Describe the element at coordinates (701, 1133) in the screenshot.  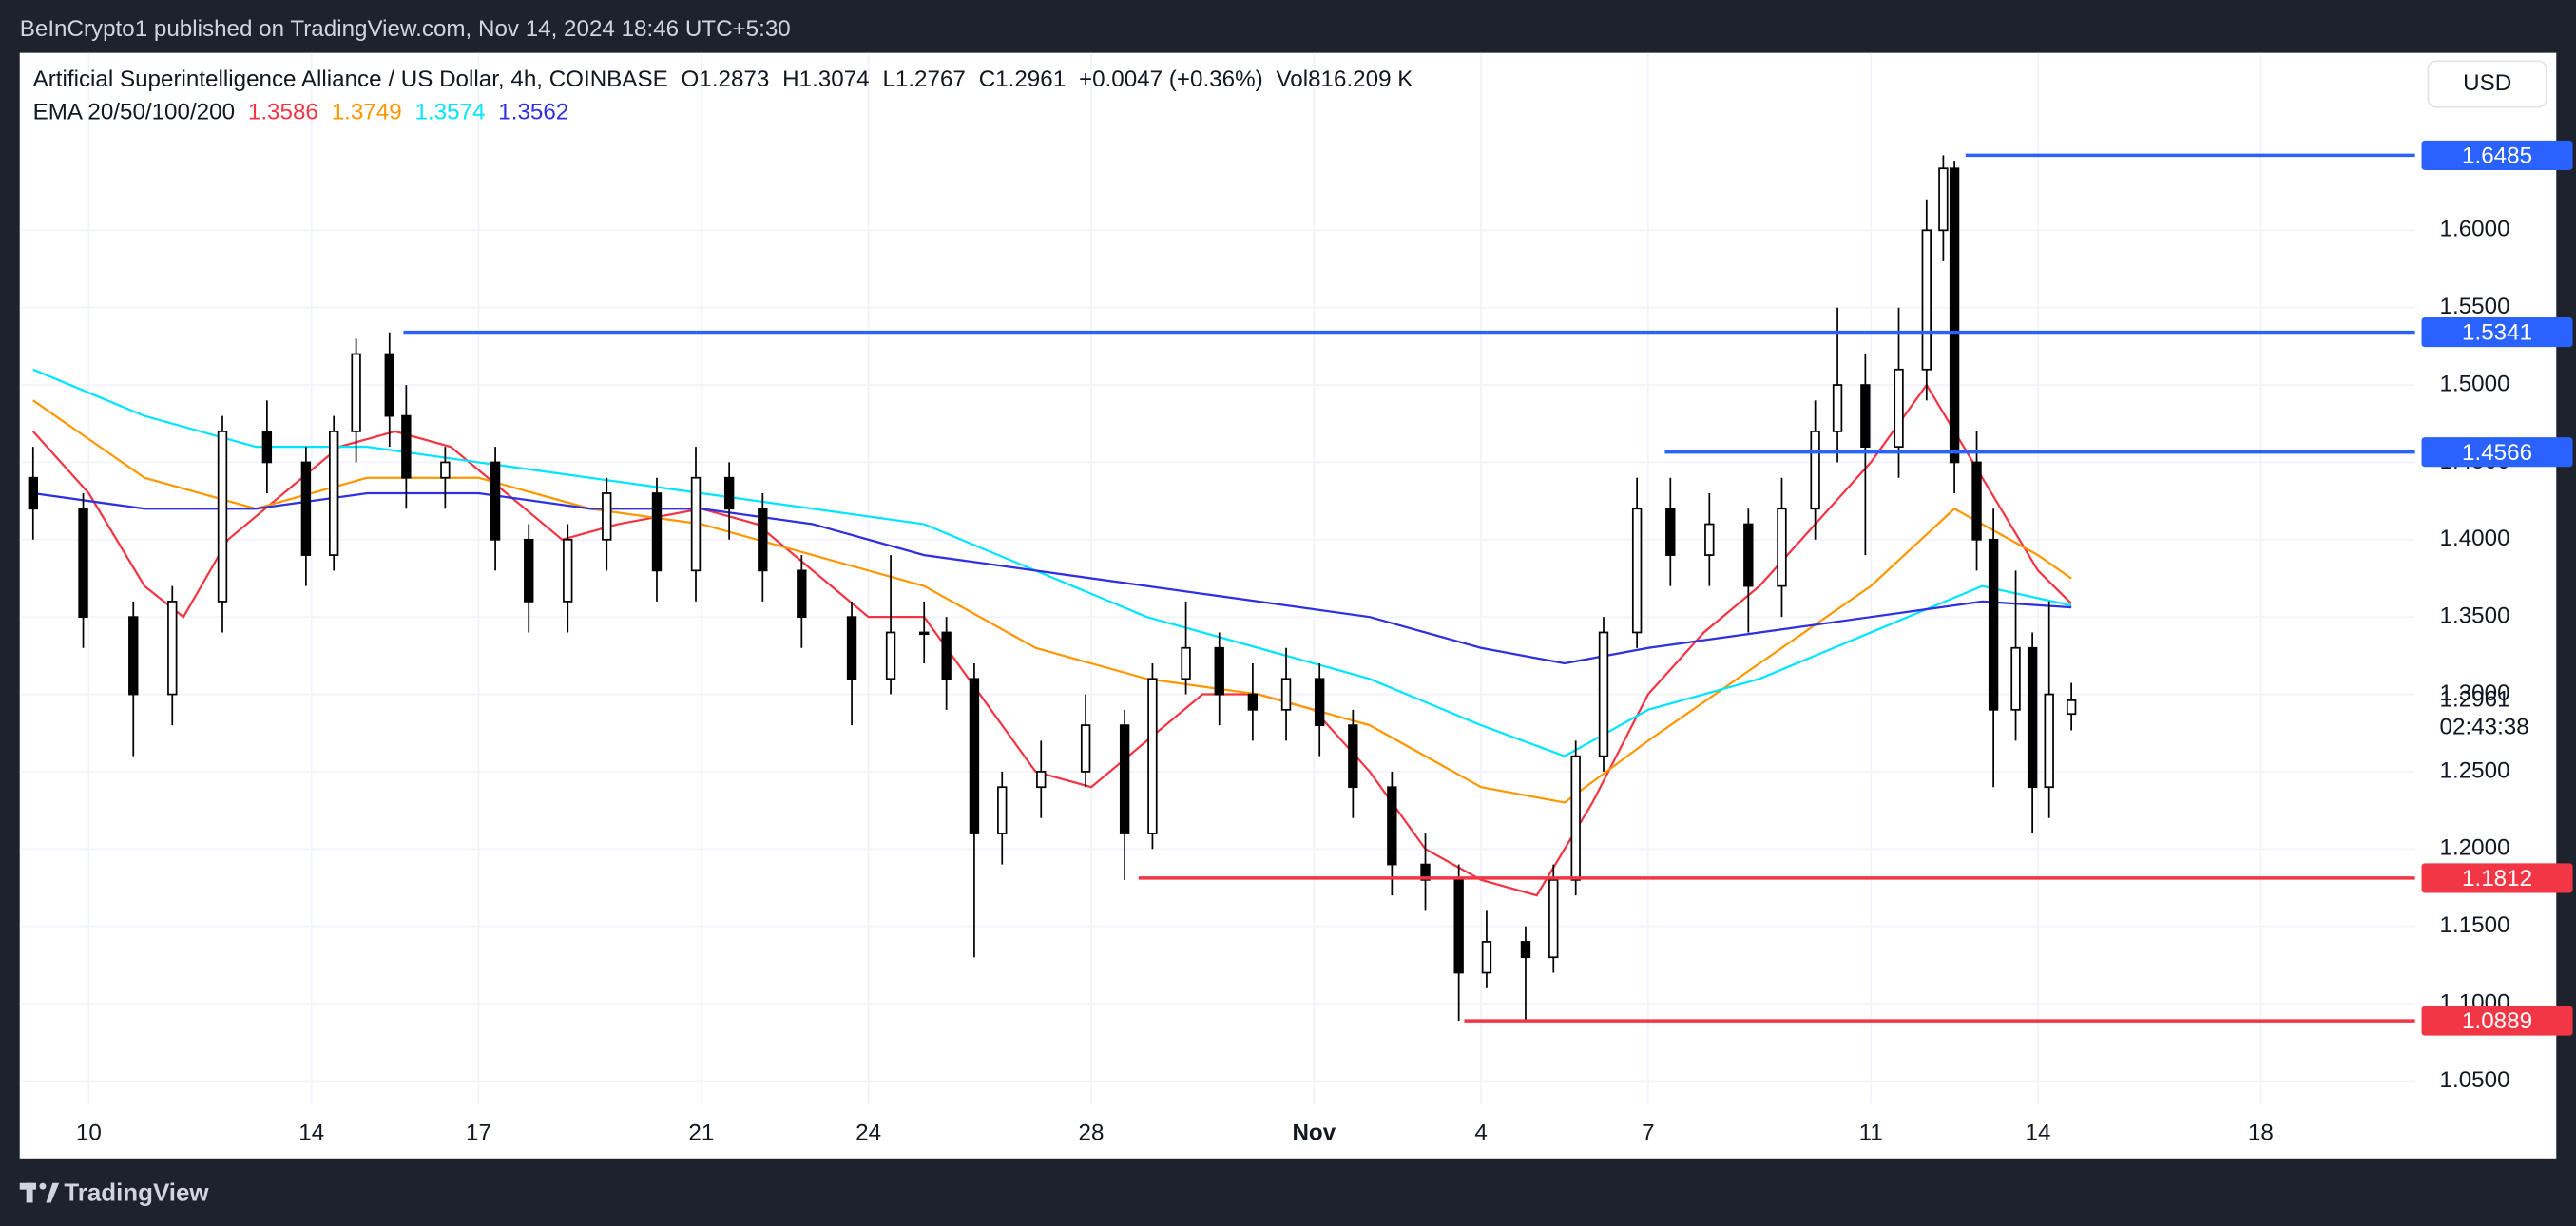
I see `x-tick-label: 21` at that location.